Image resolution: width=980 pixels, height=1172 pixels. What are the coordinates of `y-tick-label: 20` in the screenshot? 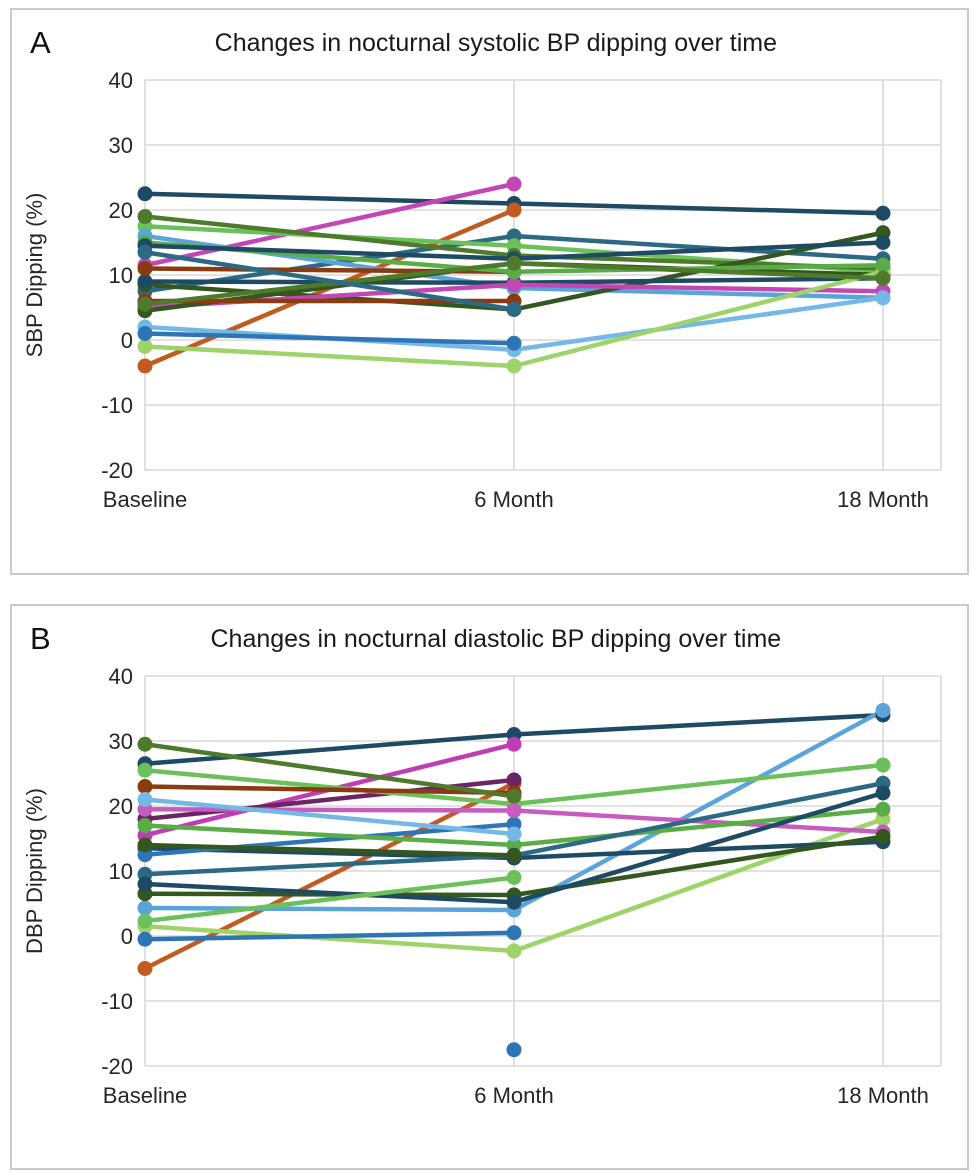 It's located at (121, 210).